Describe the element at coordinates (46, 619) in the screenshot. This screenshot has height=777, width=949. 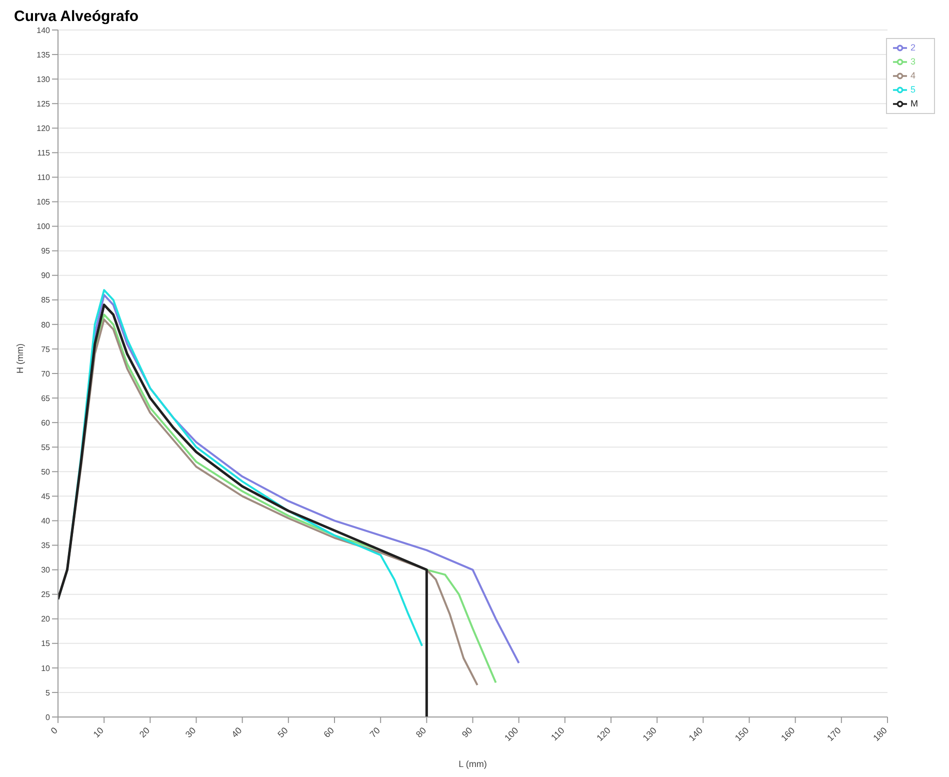
I see `y-tick-label: 20` at that location.